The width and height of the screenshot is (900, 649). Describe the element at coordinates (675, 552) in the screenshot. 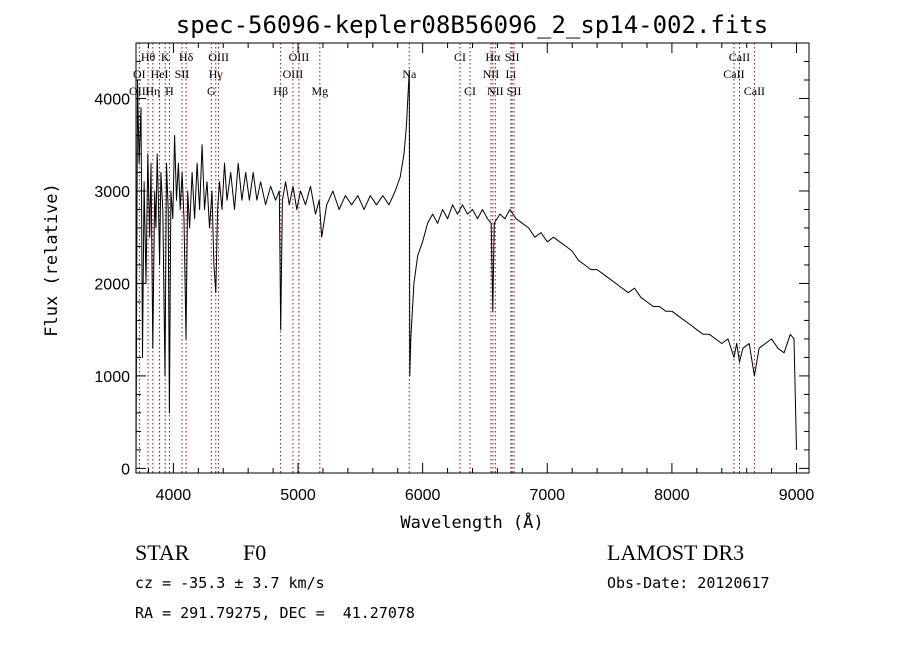

I see `survey-label: LAMOST DR3` at that location.